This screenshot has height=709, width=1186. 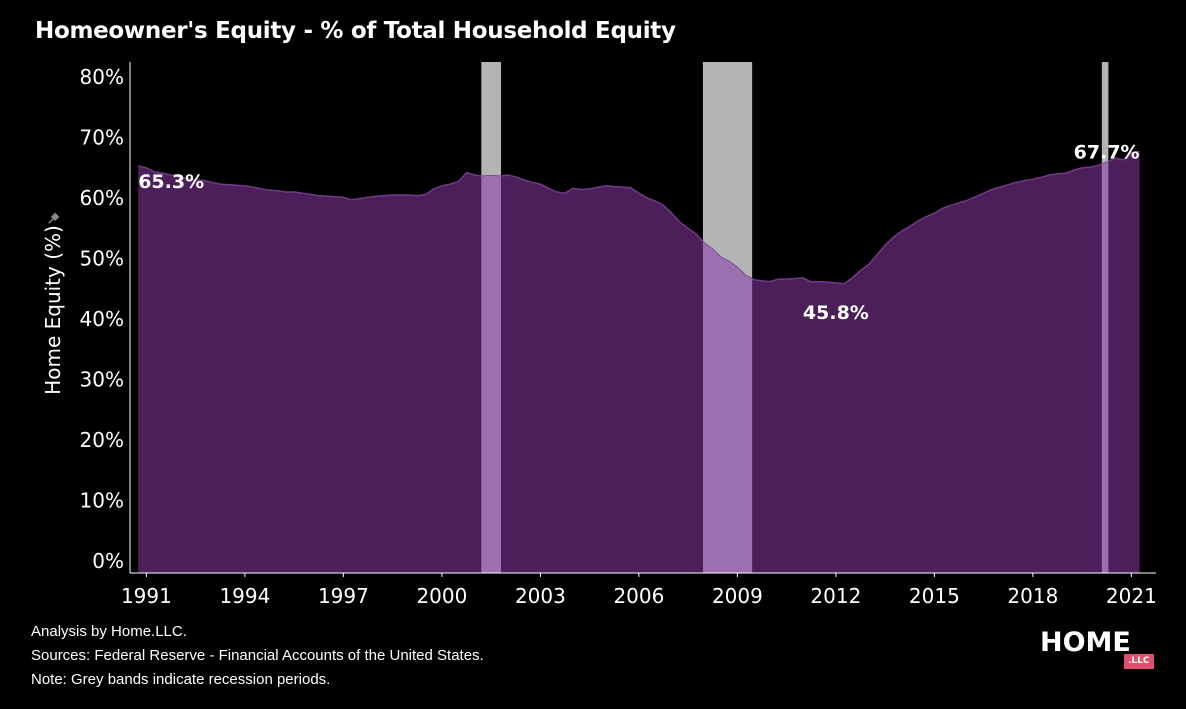 I want to click on y-tick-label: 70%, so click(x=102, y=138).